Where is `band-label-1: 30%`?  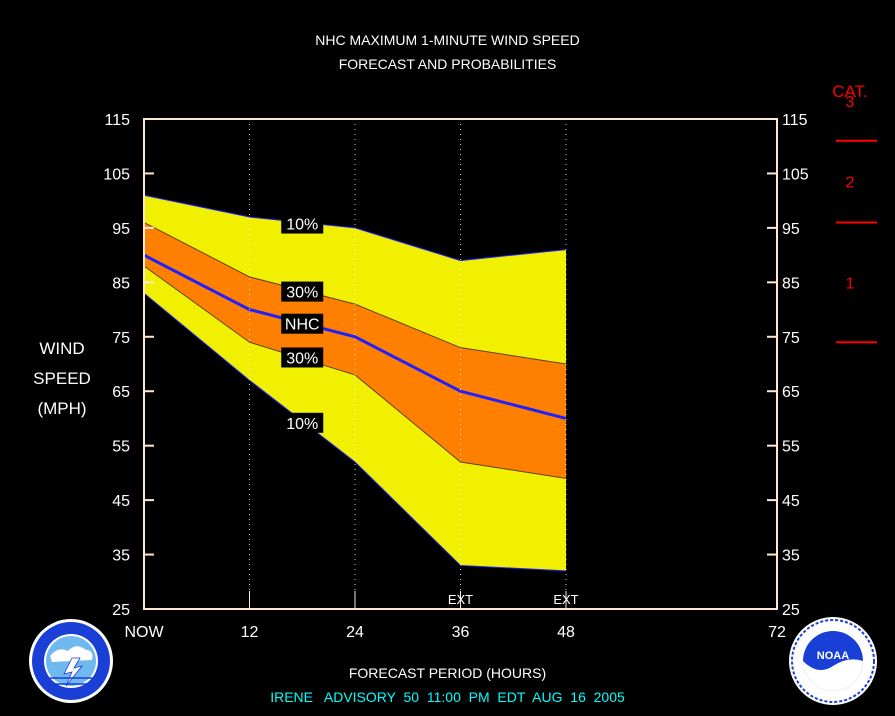
band-label-1: 30% is located at coordinates (302, 293).